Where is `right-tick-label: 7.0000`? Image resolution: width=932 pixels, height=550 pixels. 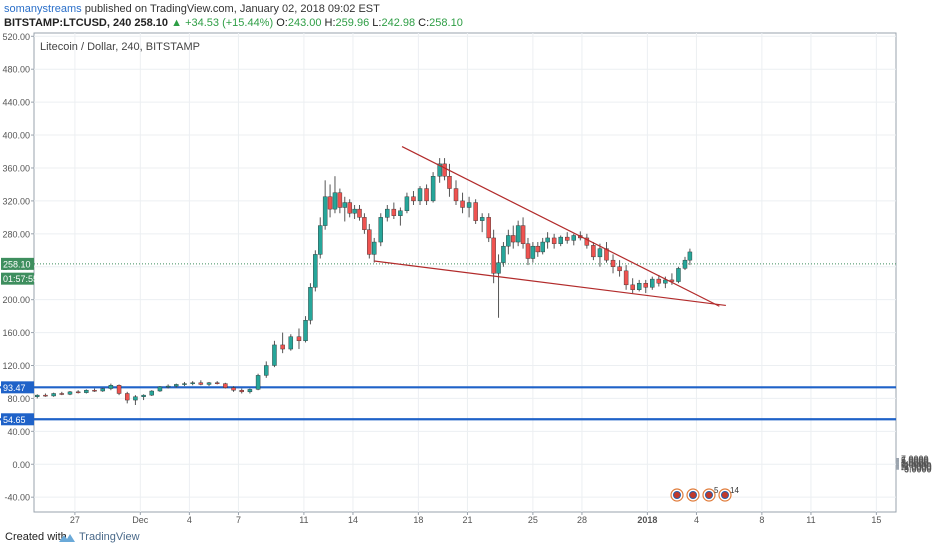 right-tick-label: 7.0000 is located at coordinates (915, 459).